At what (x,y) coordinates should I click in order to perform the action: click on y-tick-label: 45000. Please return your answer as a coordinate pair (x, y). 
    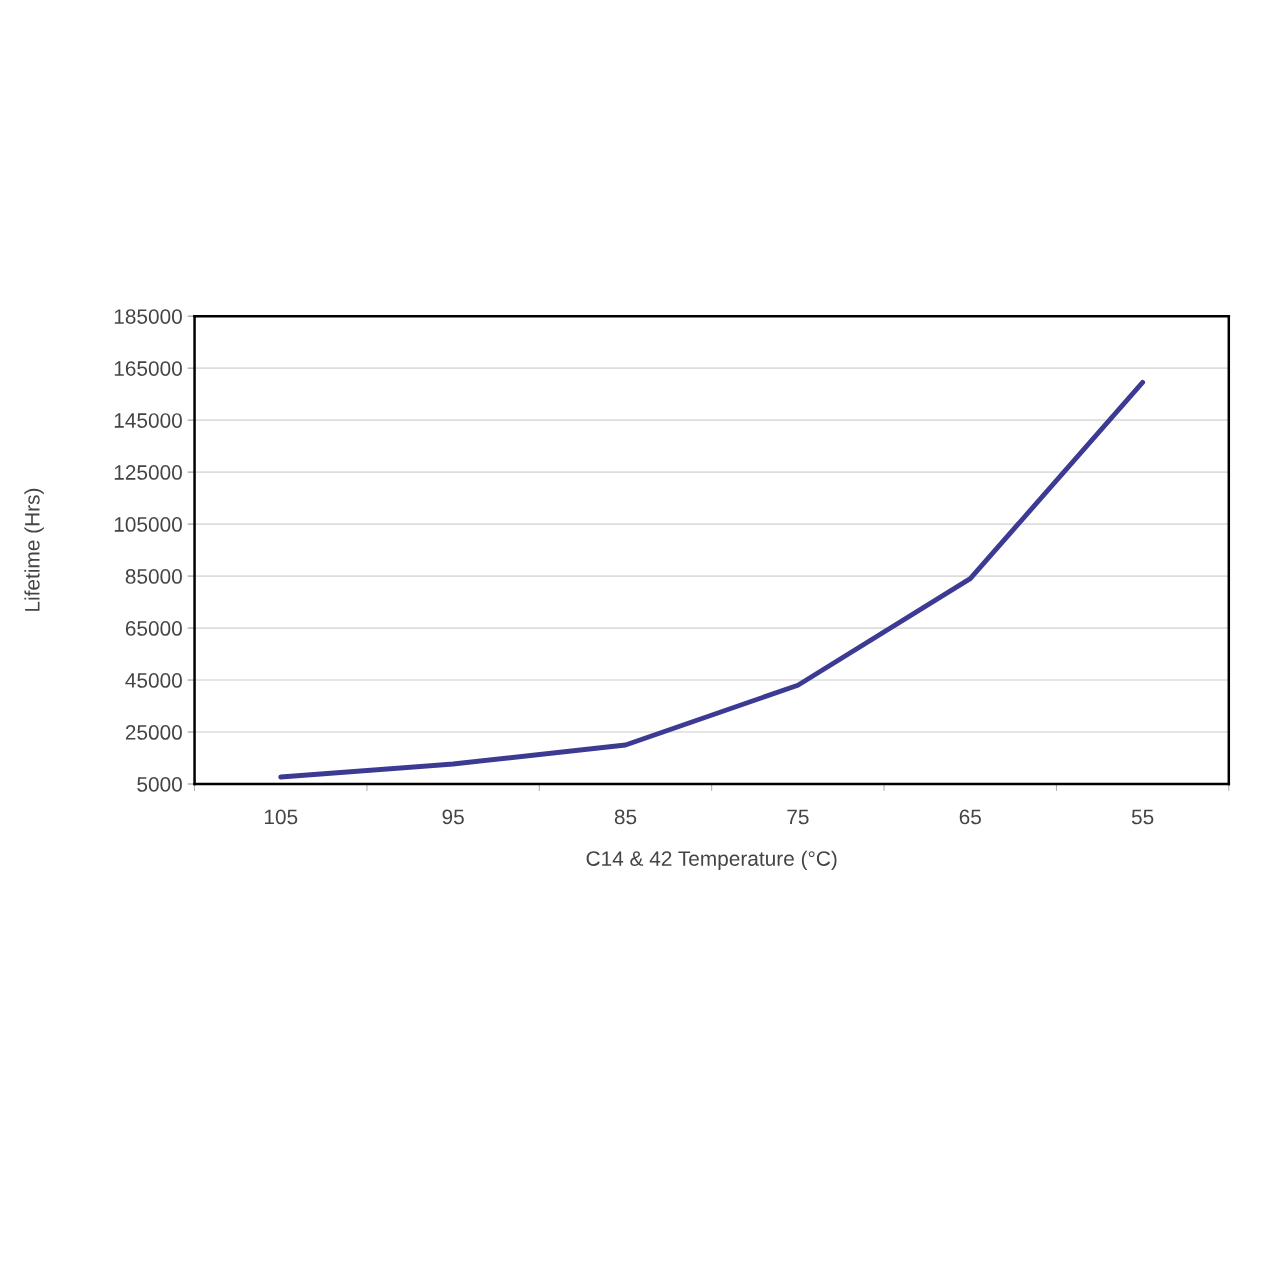
    Looking at the image, I should click on (153, 680).